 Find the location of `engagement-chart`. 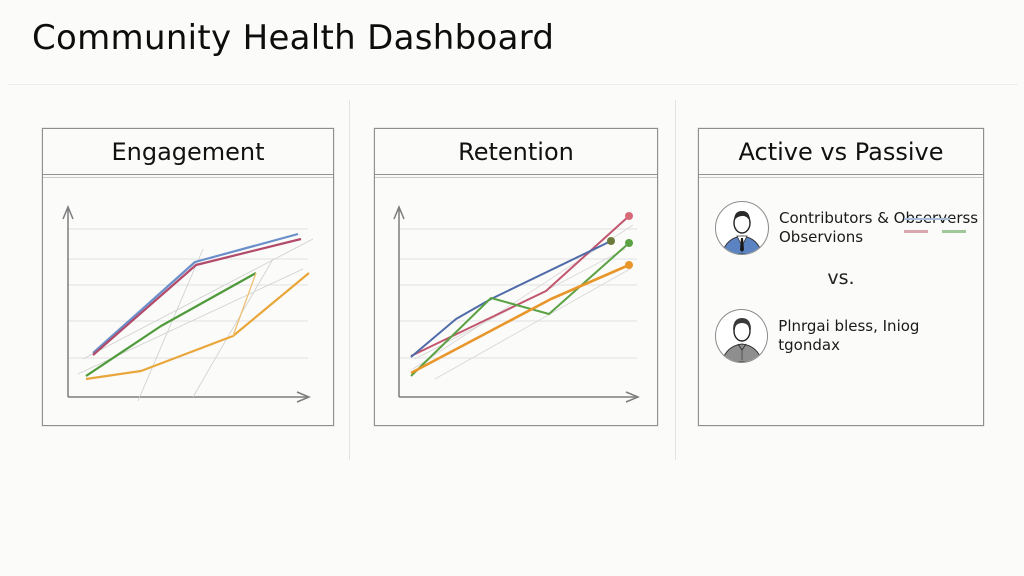

engagement-chart is located at coordinates (188, 304).